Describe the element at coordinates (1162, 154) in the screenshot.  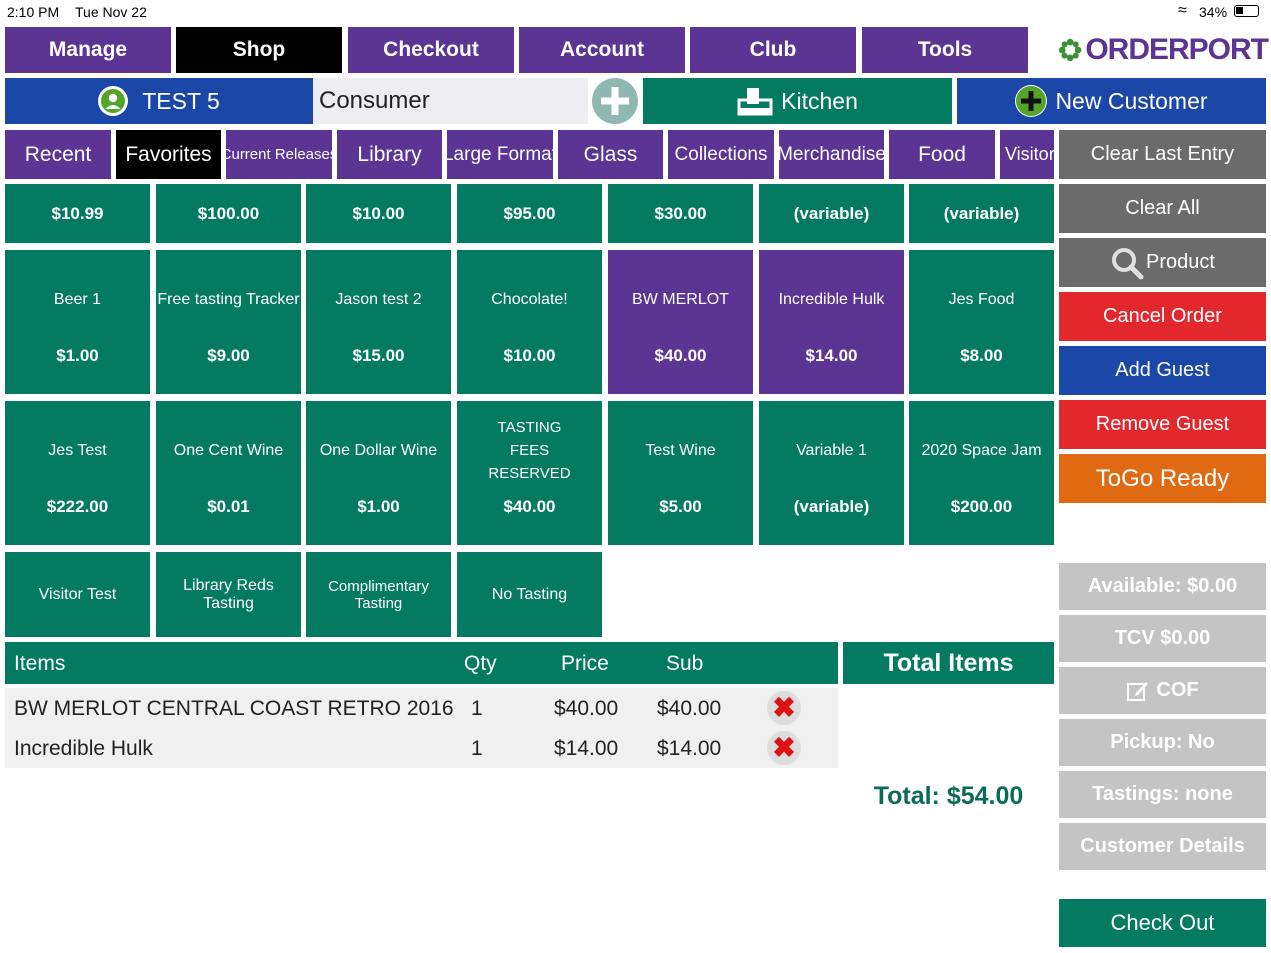
I see `clear-last-entry-button: Clear Last Entry` at that location.